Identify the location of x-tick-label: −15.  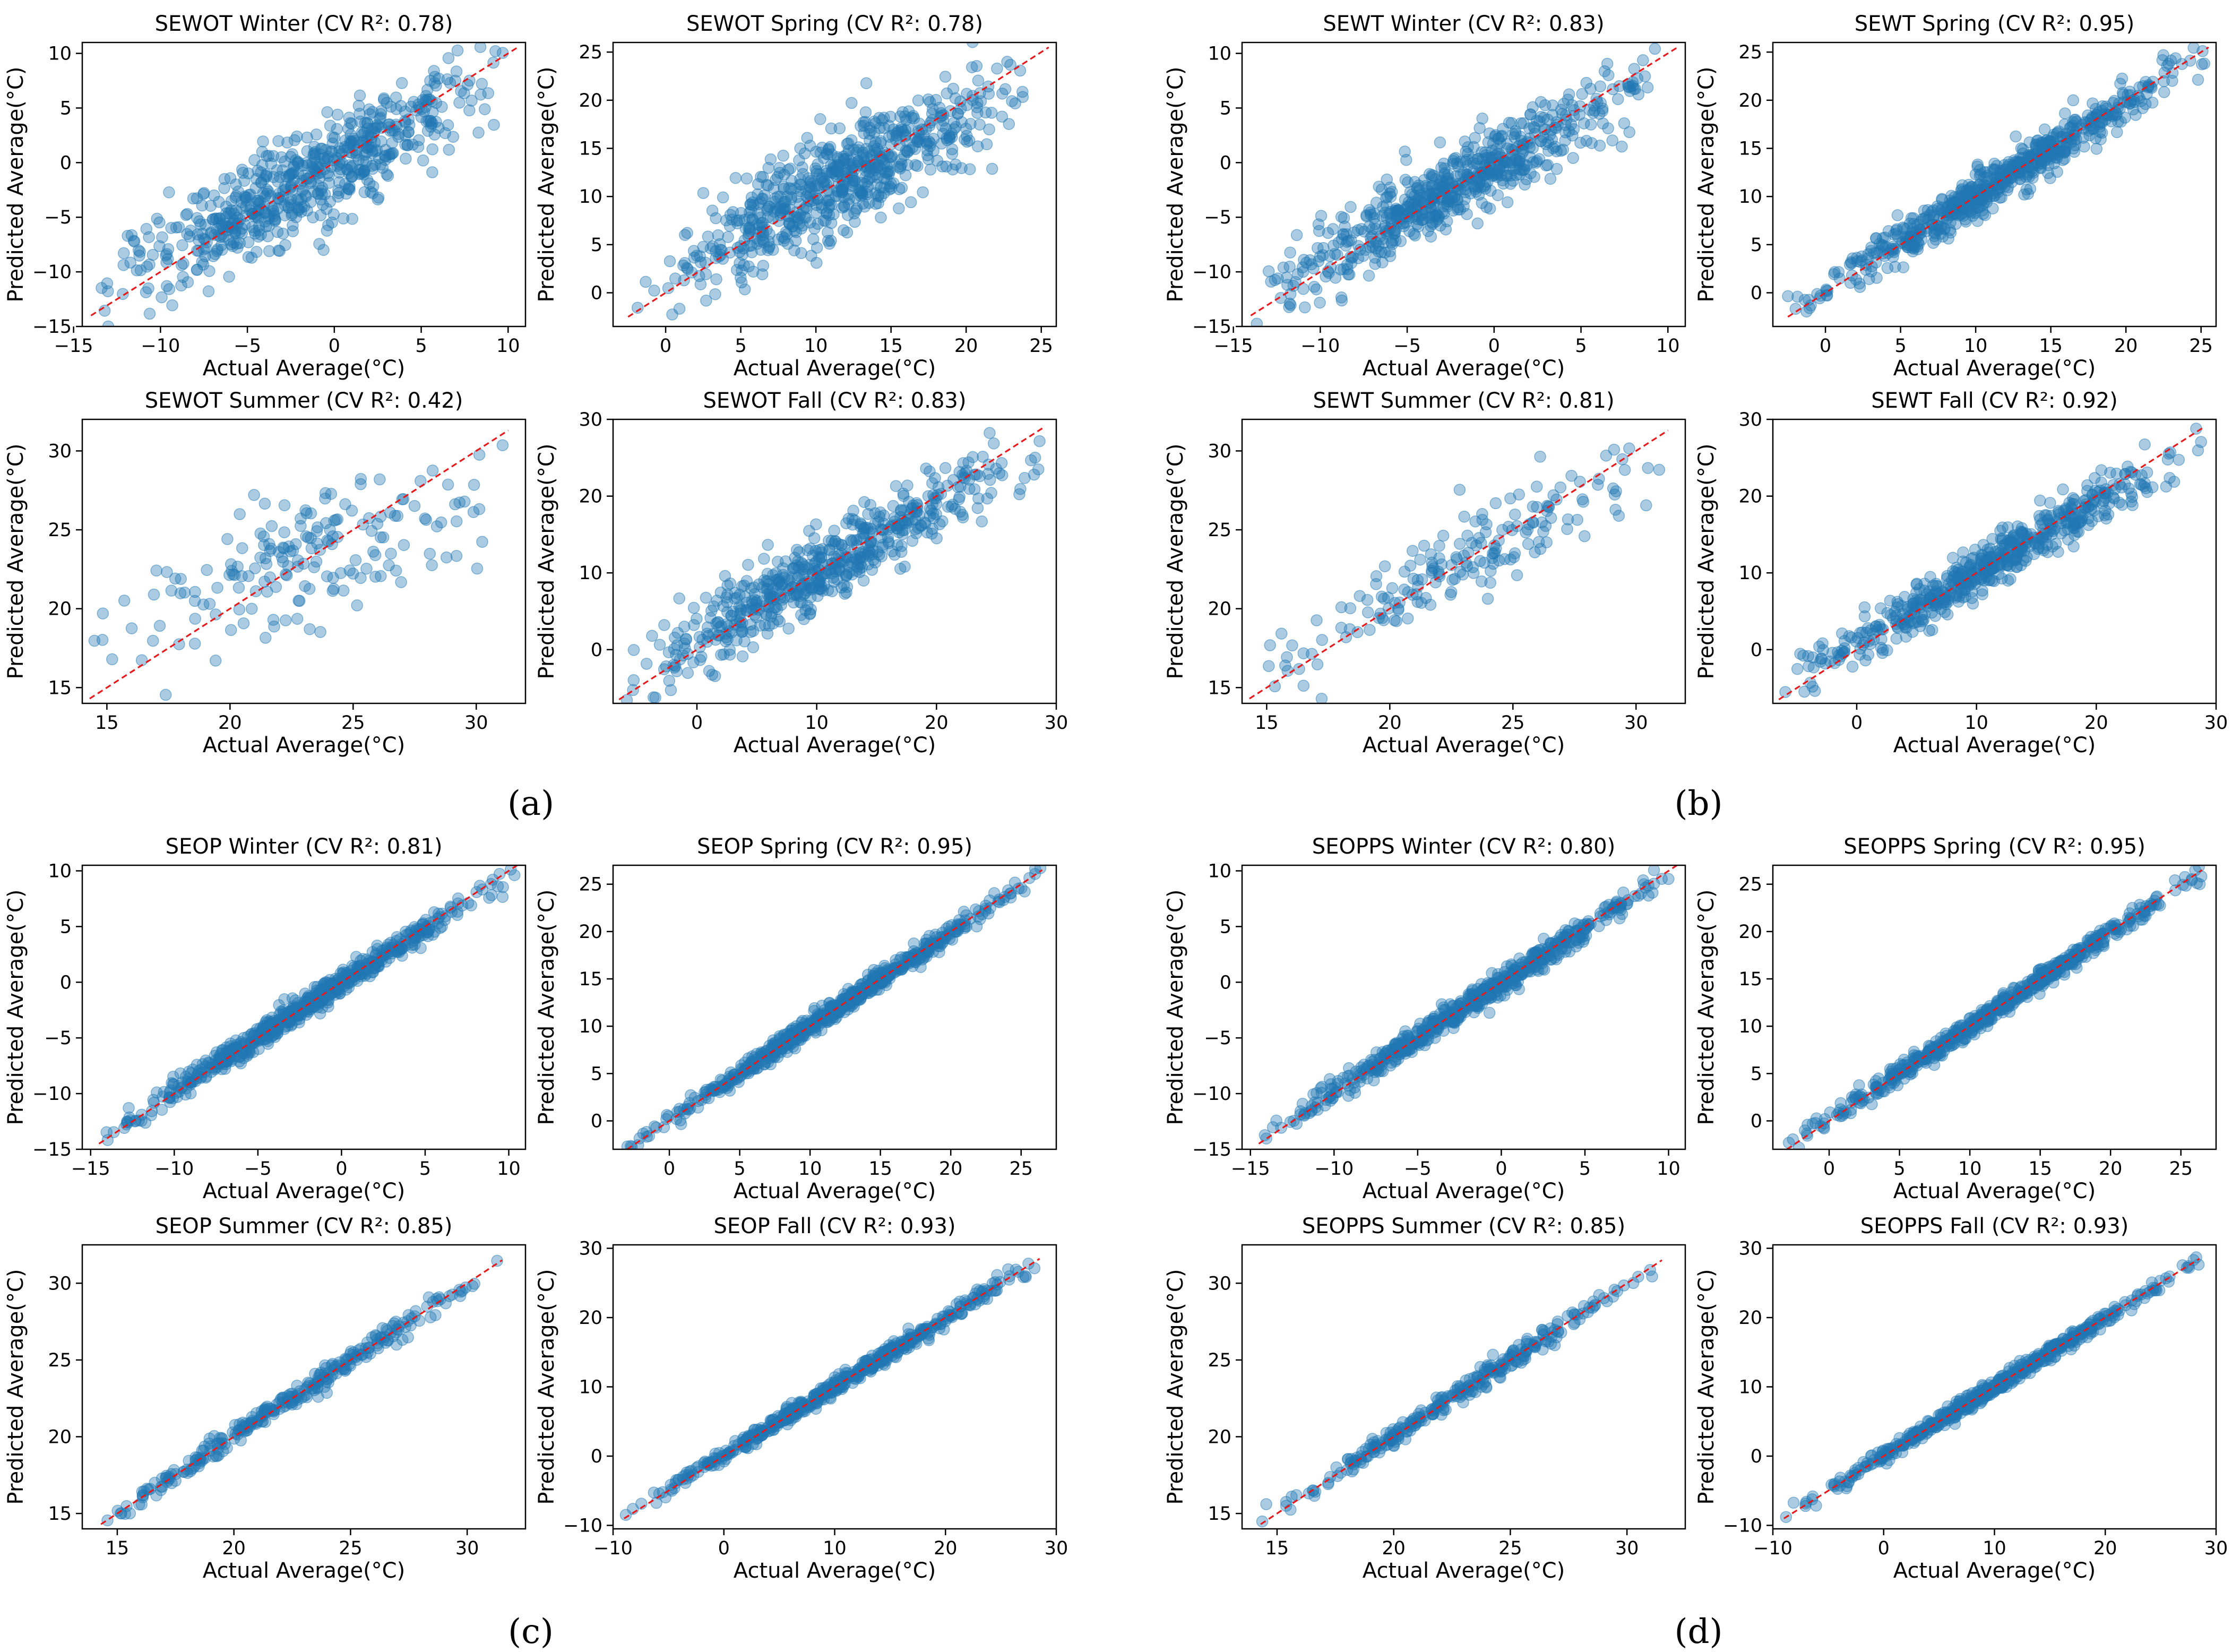
(1233, 346).